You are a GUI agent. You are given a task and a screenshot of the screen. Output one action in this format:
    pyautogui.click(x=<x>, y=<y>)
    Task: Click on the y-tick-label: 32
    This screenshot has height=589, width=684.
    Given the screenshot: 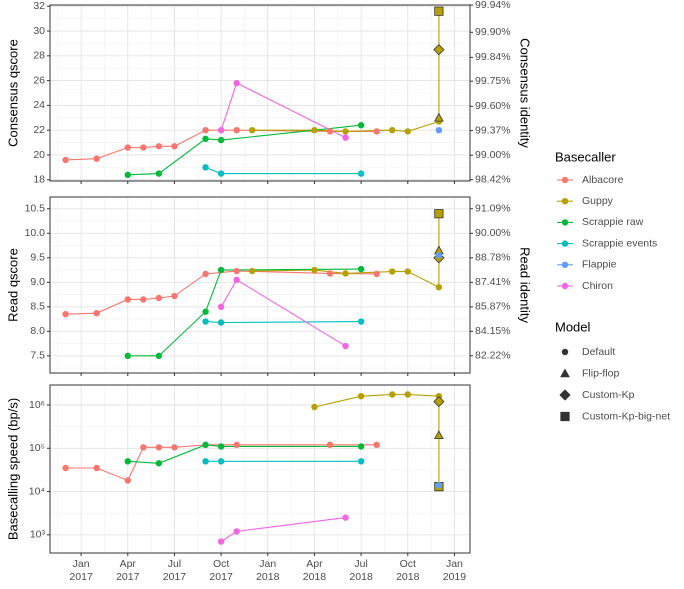 What is the action you would take?
    pyautogui.click(x=39, y=6)
    